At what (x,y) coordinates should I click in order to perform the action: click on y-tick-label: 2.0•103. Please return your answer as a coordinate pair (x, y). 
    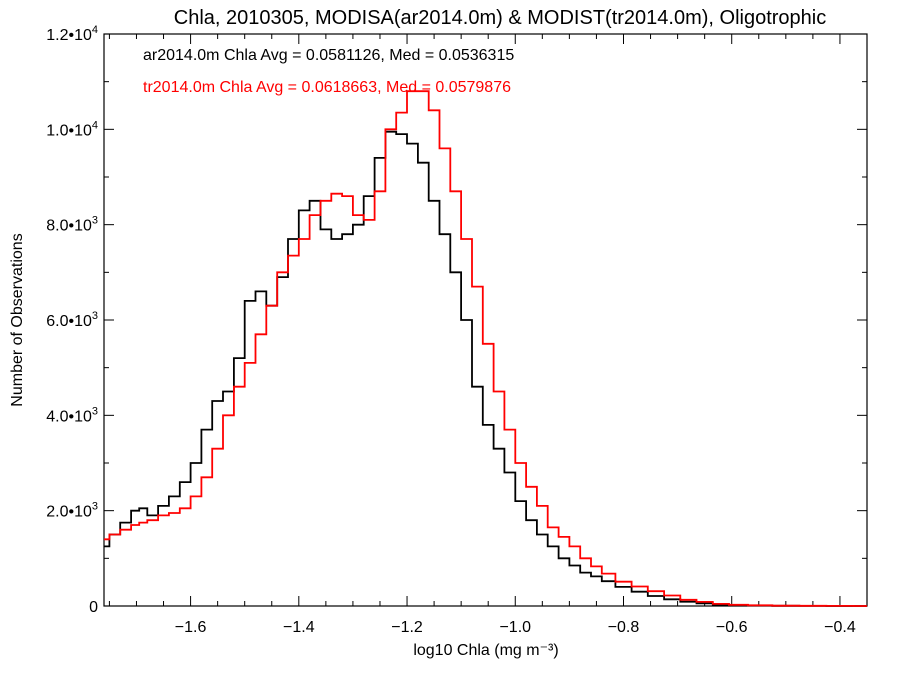
    Looking at the image, I should click on (72, 511).